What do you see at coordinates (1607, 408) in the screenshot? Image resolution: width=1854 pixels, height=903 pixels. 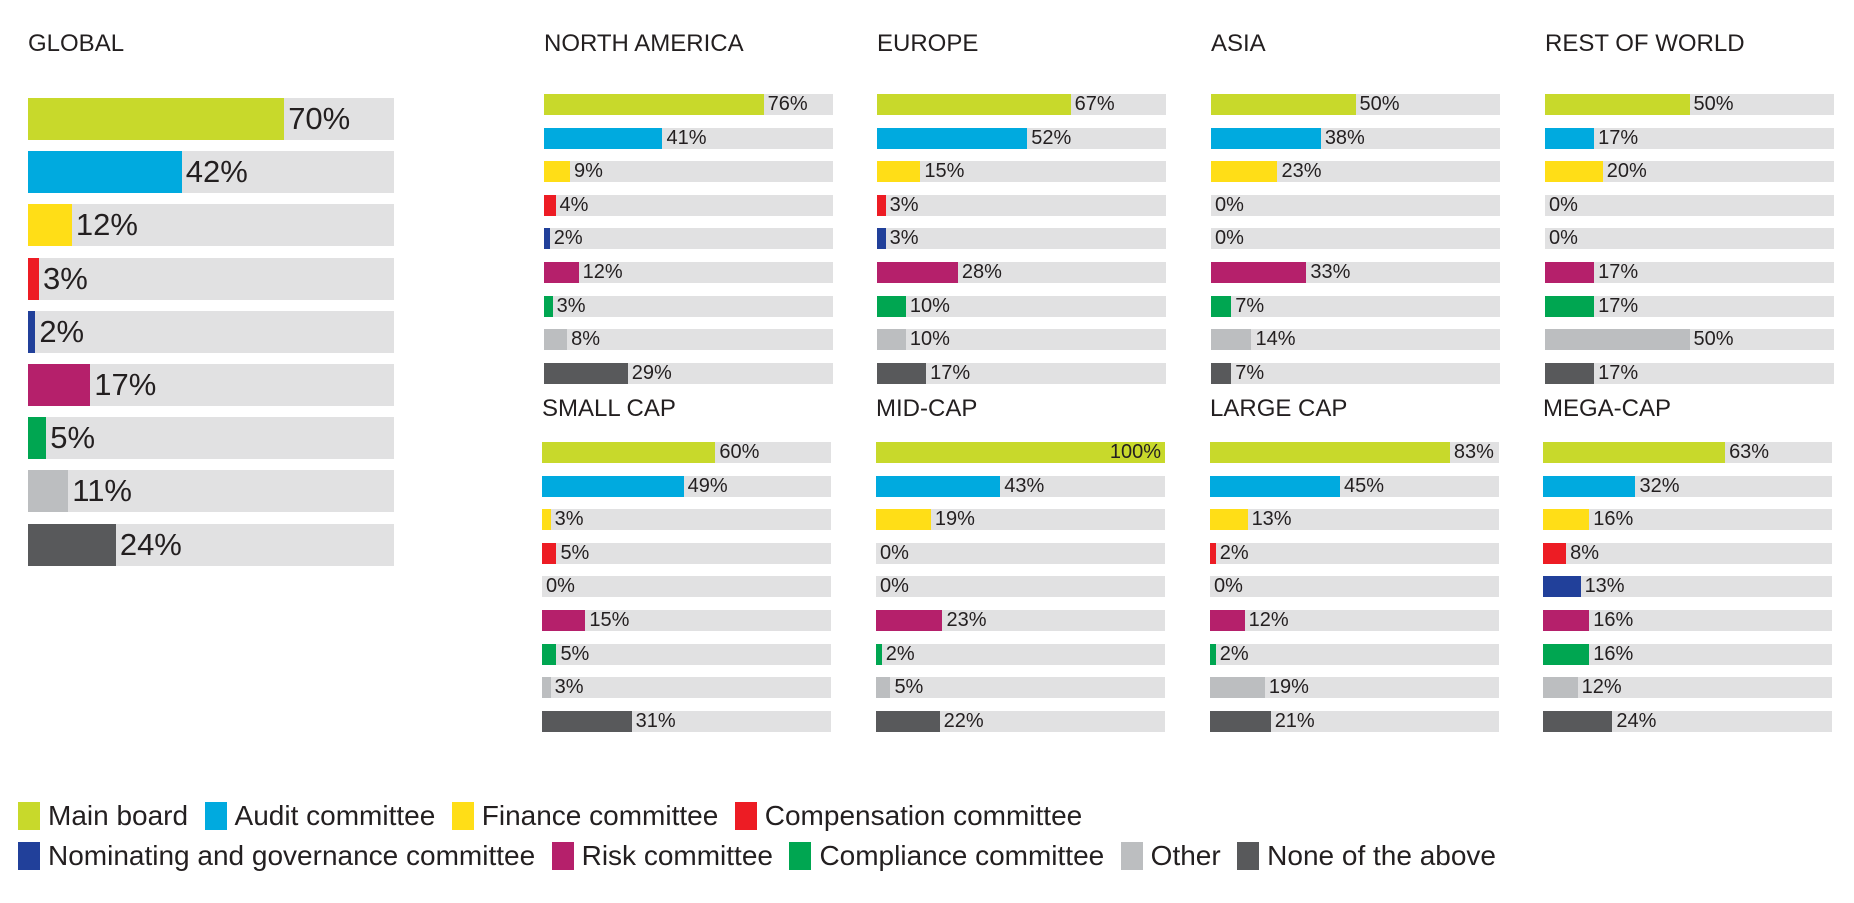 I see `panel-title: MEGA-CAP` at bounding box center [1607, 408].